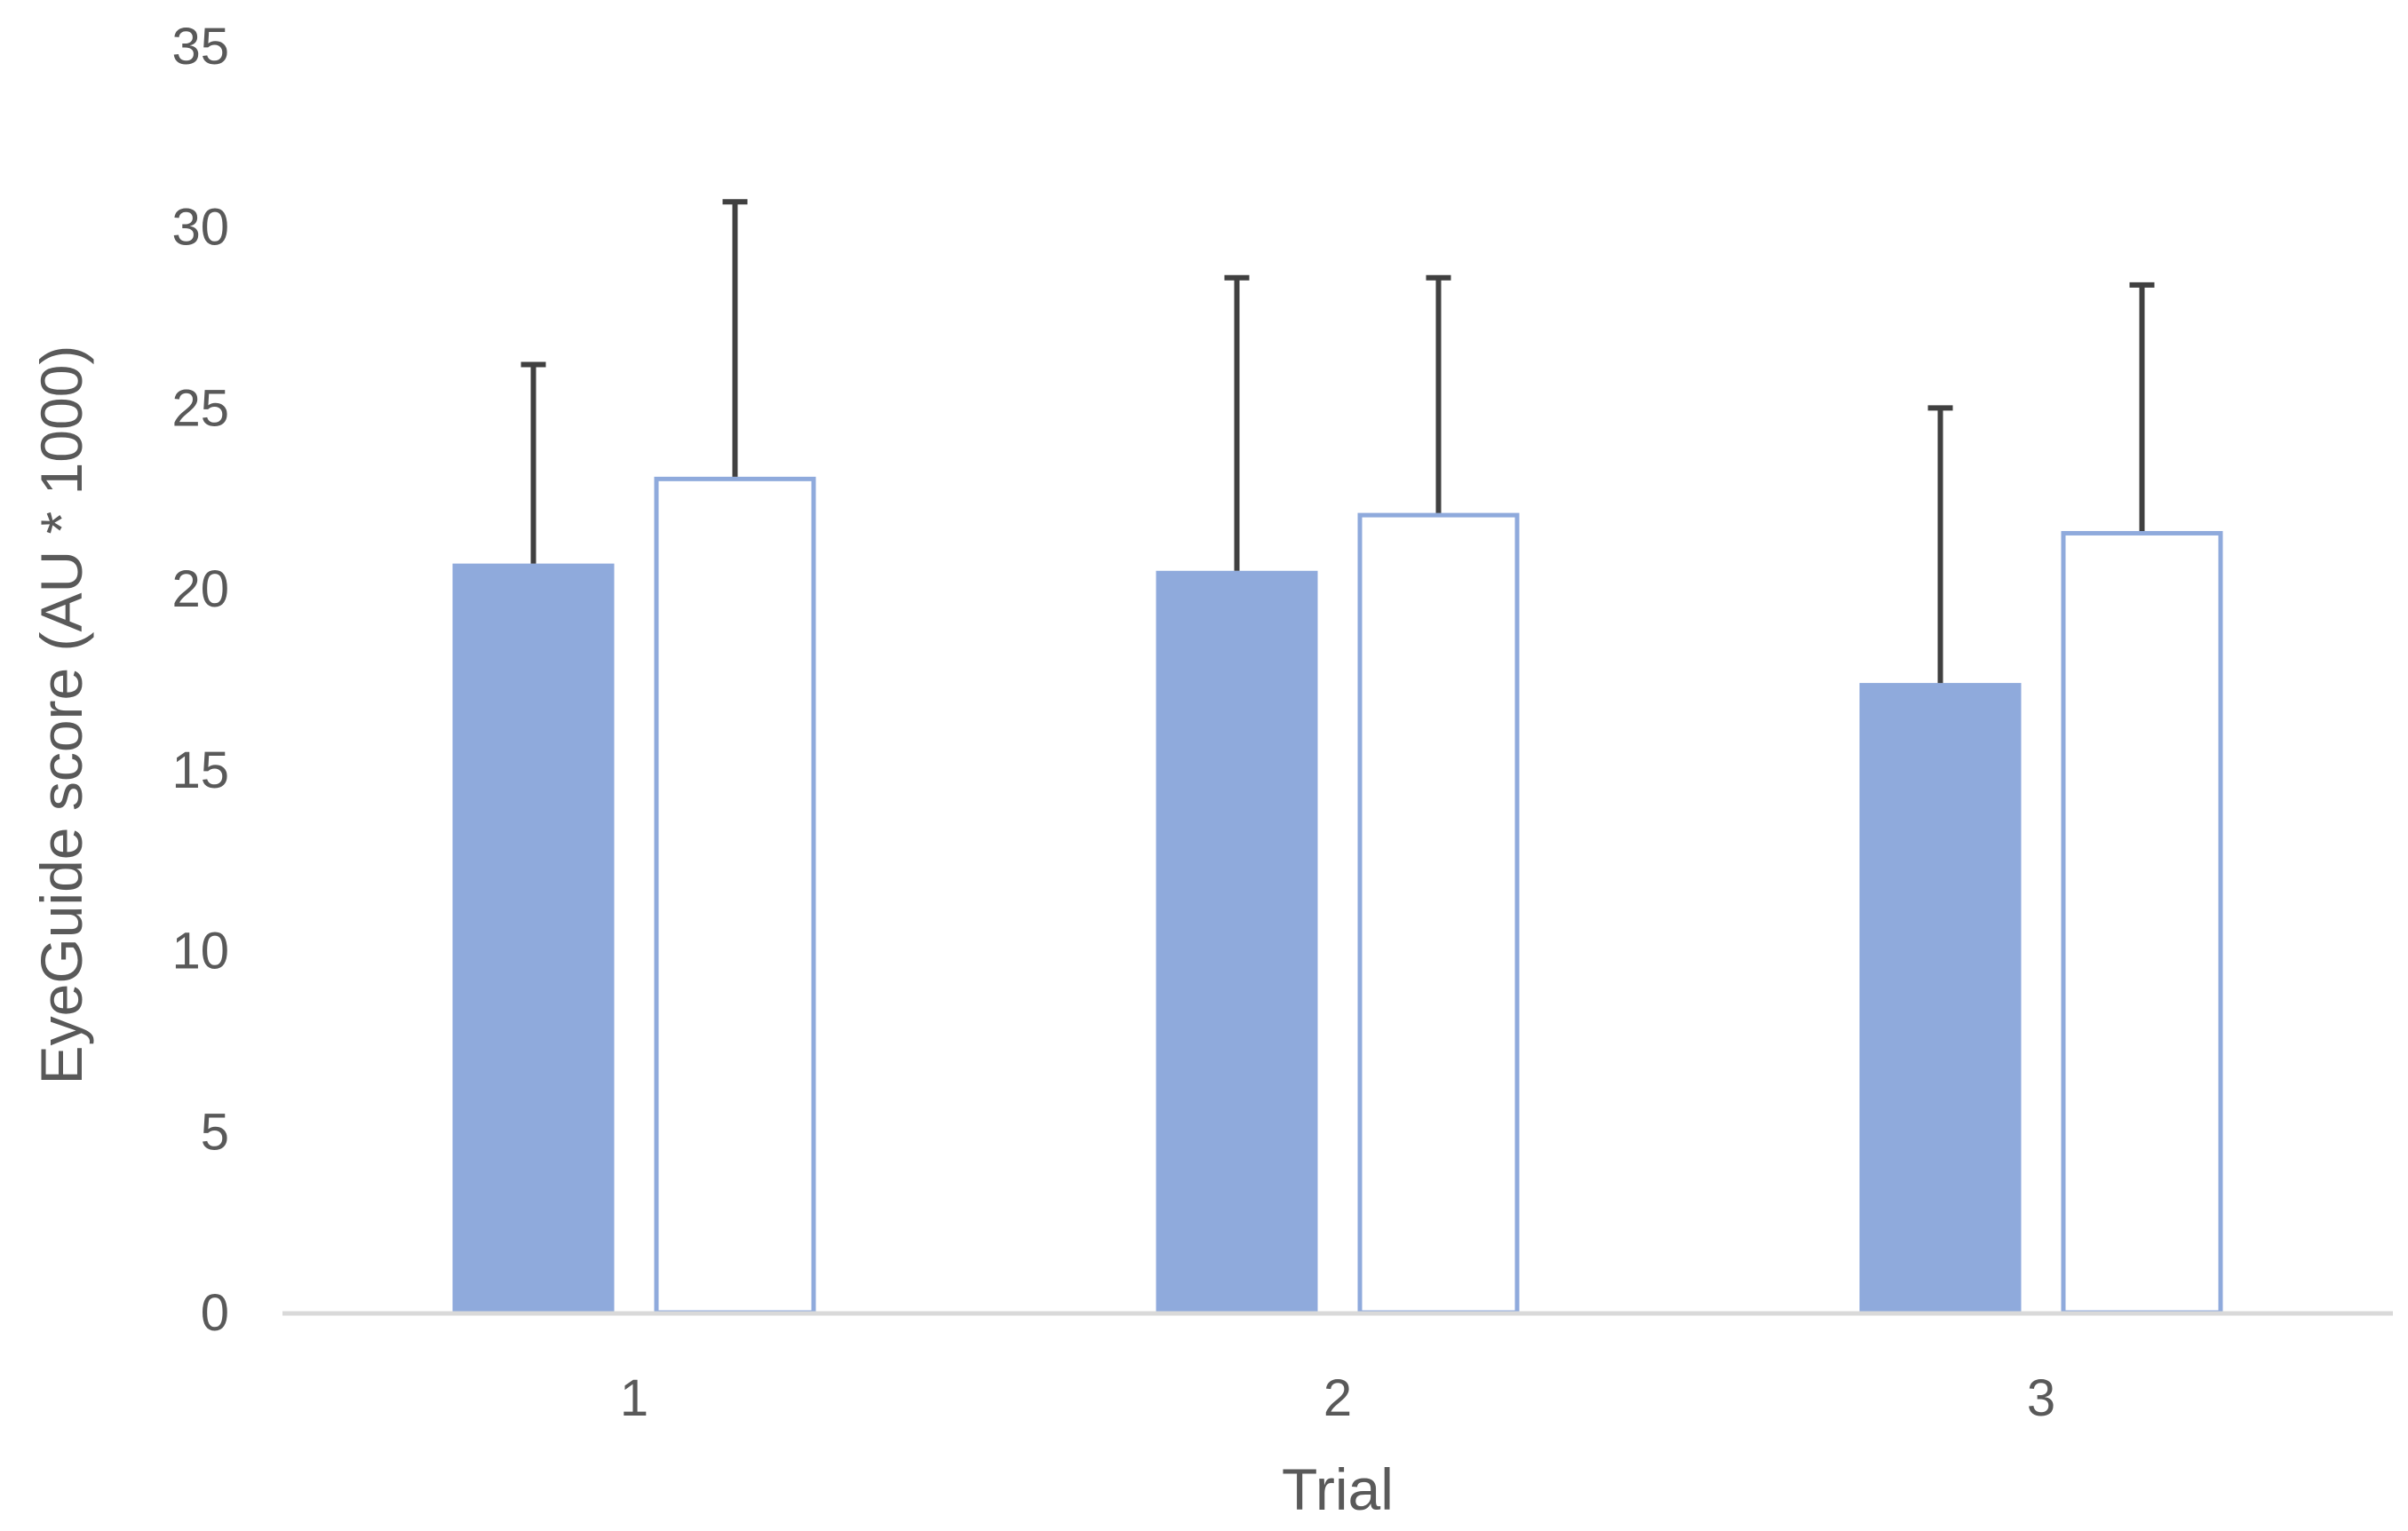 The image size is (2408, 1531). I want to click on y-tick-label: 30, so click(200, 228).